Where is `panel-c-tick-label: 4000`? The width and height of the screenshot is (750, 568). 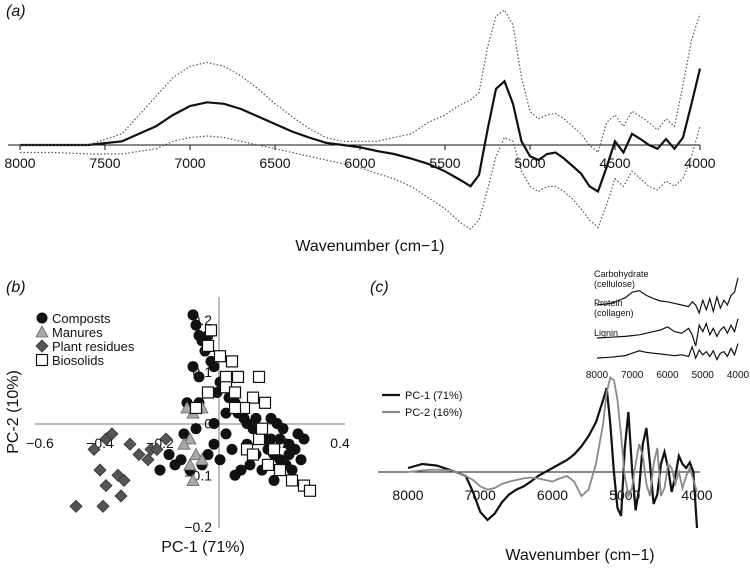
panel-c-tick-label: 4000 is located at coordinates (696, 495).